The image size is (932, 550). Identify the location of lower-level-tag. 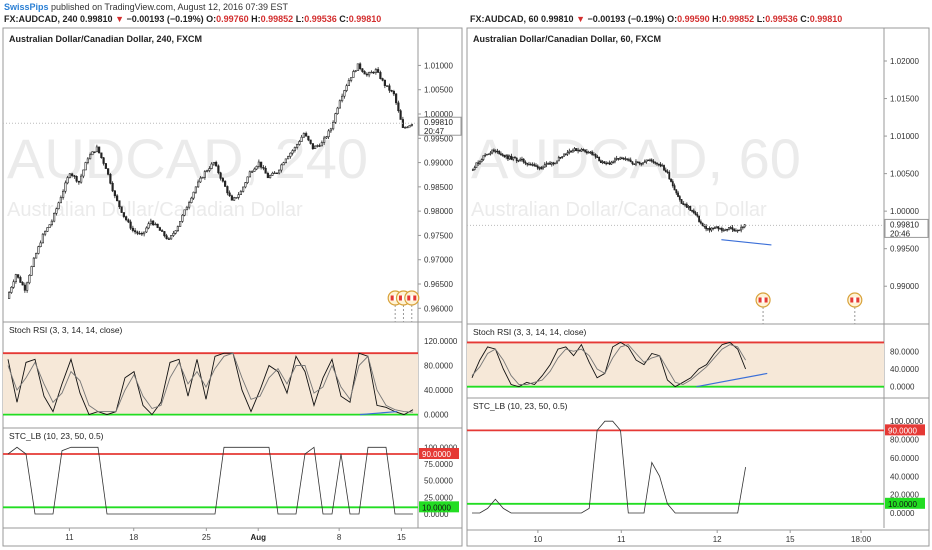
(905, 503).